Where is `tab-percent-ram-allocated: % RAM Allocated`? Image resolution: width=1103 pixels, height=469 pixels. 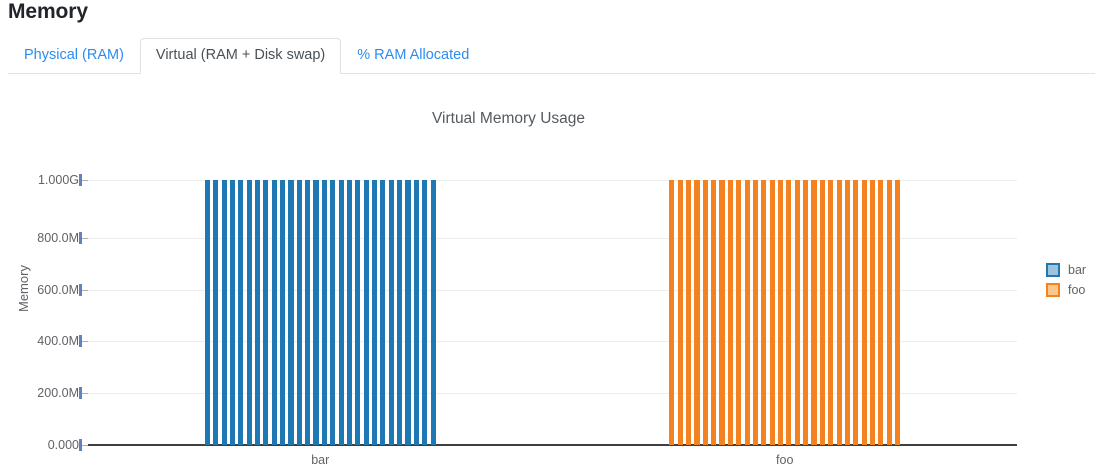 tab-percent-ram-allocated: % RAM Allocated is located at coordinates (413, 55).